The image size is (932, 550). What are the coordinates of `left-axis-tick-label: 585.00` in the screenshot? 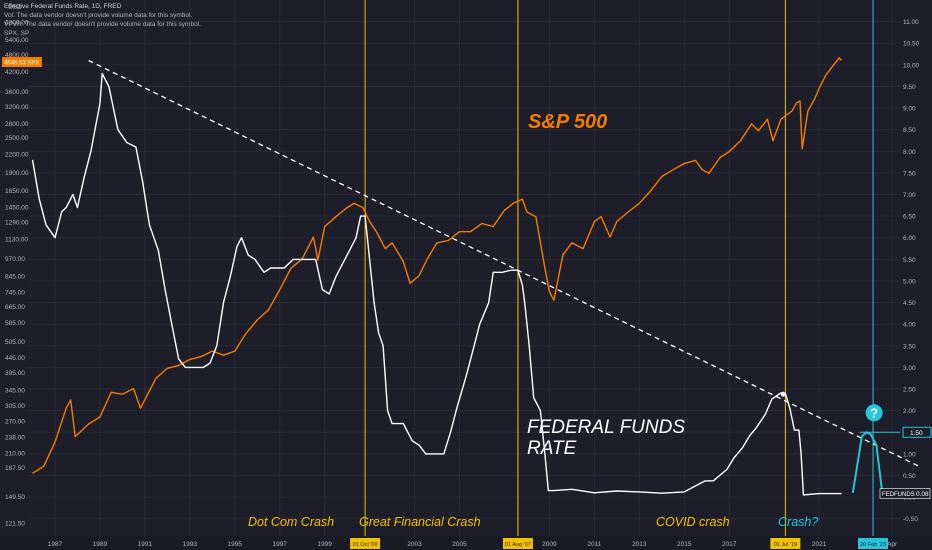 It's located at (15, 323).